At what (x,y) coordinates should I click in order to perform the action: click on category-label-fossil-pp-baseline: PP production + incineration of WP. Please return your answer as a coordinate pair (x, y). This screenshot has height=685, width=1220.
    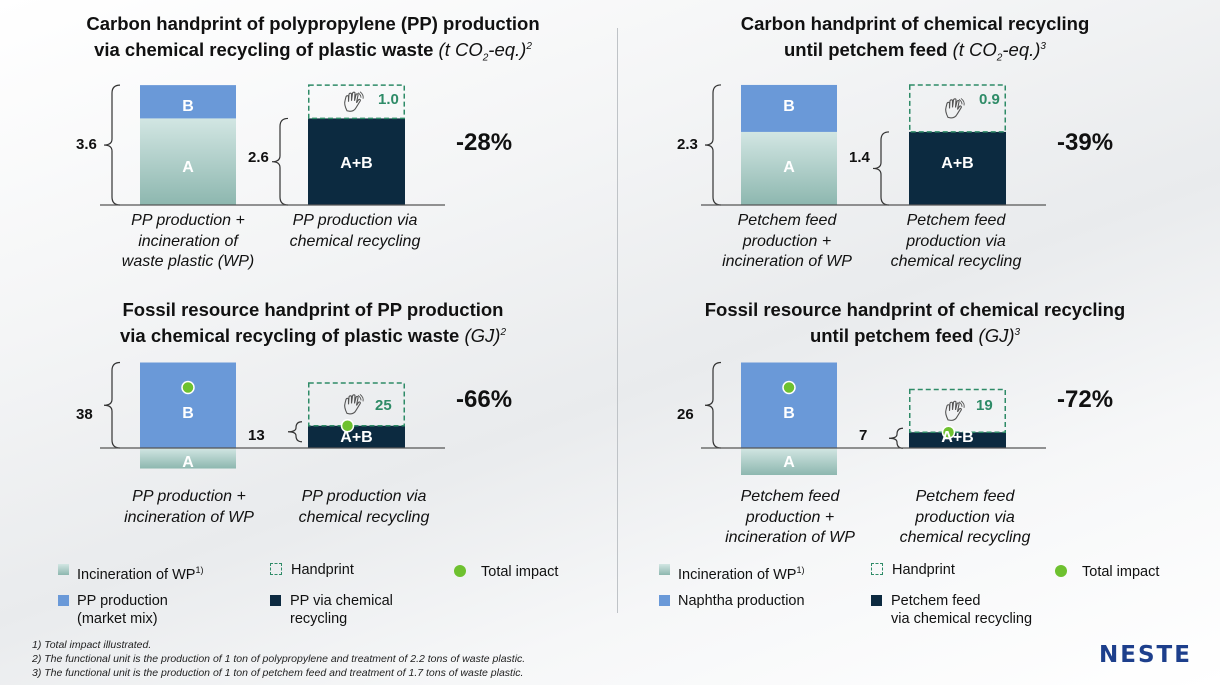
    Looking at the image, I should click on (189, 507).